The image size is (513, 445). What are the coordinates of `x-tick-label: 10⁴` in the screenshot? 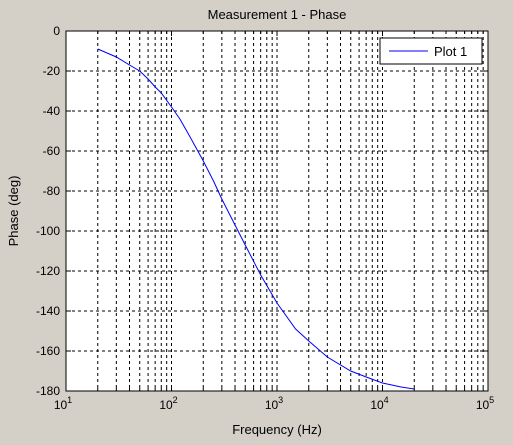 It's located at (379, 403).